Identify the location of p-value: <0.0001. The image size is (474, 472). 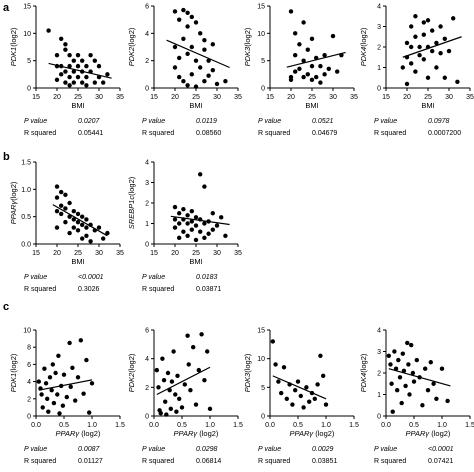
(441, 449).